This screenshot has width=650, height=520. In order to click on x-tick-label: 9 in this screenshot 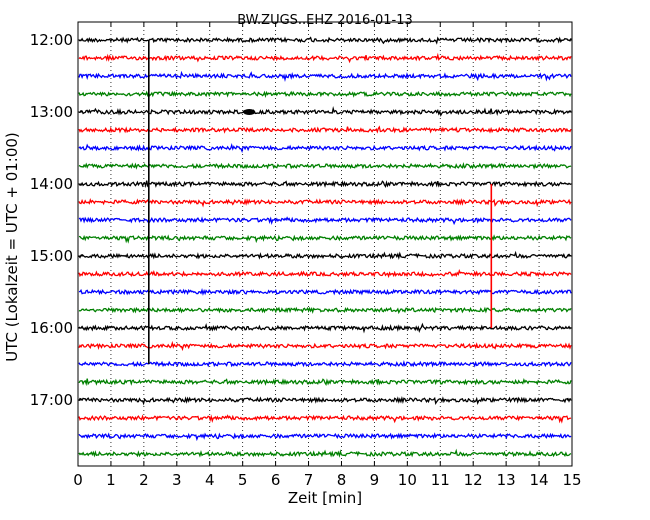, I will do `click(375, 480)`.